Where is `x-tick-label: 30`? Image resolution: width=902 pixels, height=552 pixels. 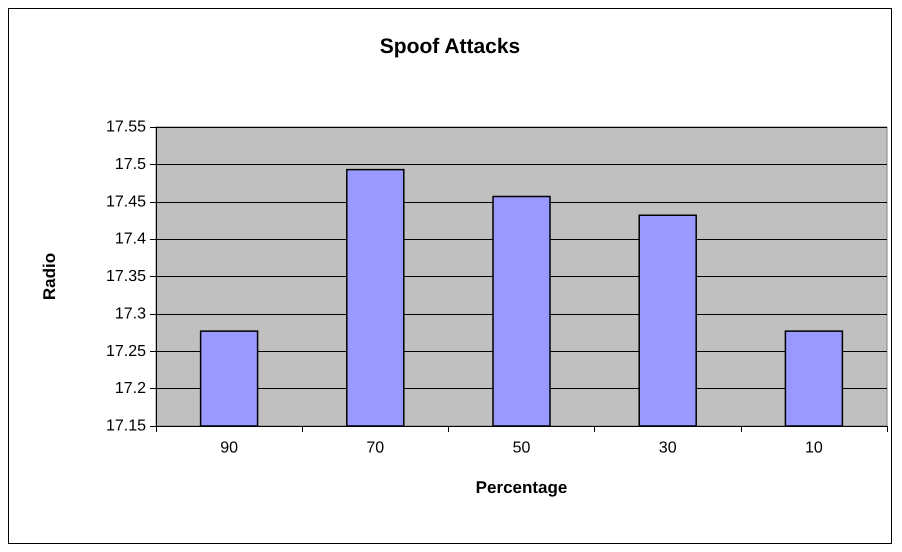 x-tick-label: 30 is located at coordinates (667, 448).